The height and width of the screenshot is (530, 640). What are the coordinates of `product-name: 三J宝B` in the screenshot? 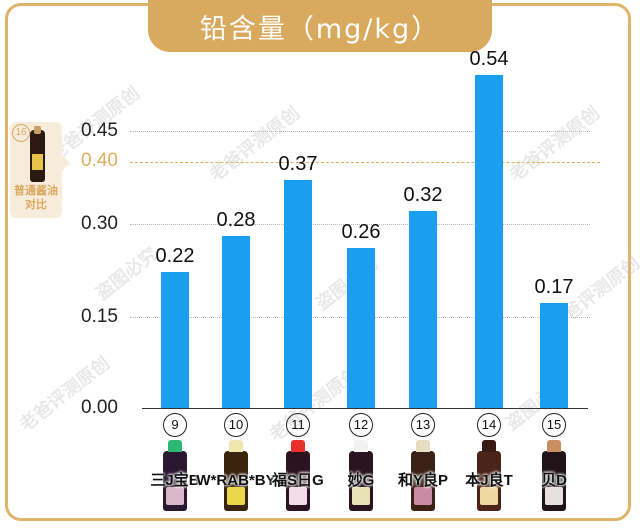 It's located at (175, 480).